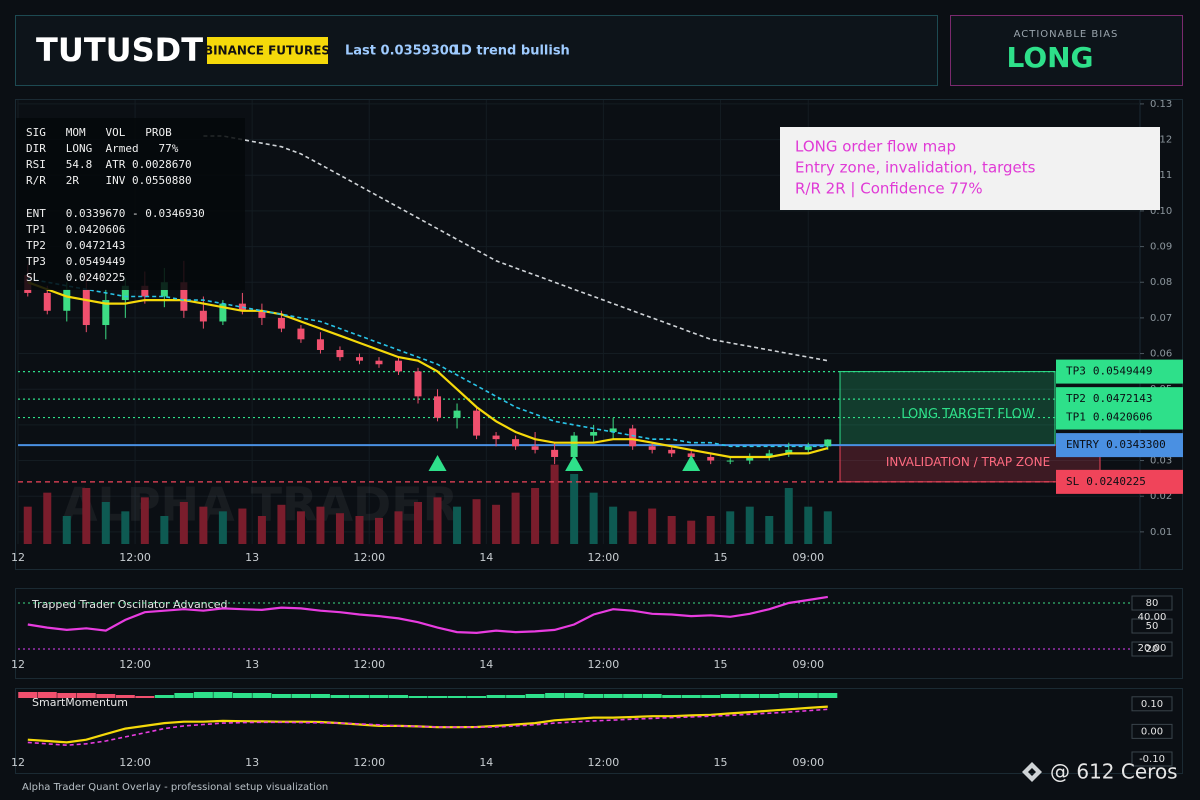 The image size is (1200, 800). I want to click on y-tick-label: 0.01, so click(1161, 532).